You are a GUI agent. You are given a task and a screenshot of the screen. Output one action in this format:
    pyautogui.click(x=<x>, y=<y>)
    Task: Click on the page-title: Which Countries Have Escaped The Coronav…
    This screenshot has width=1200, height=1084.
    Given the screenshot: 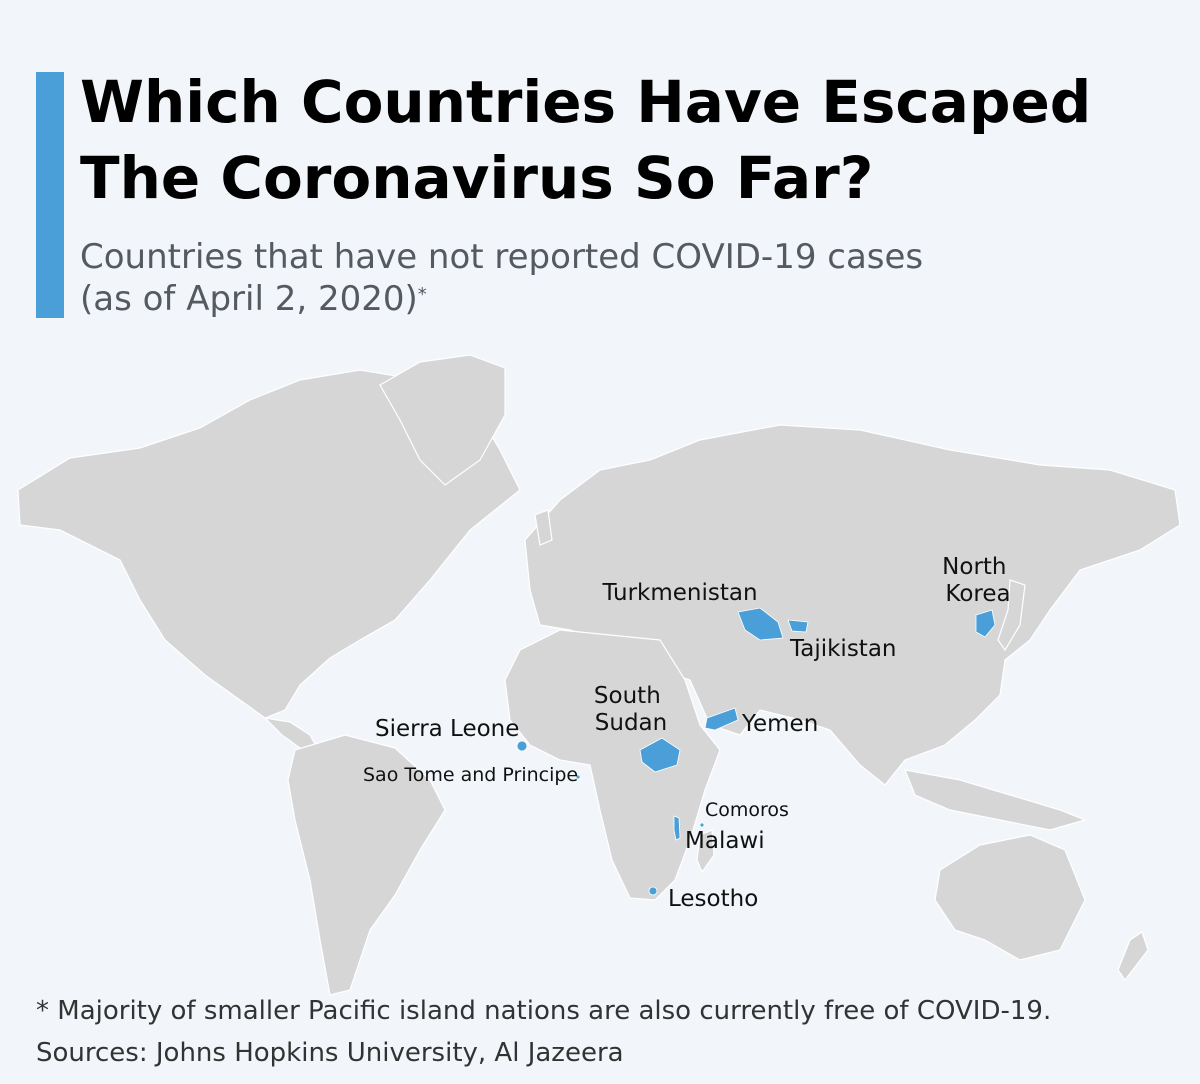 What is the action you would take?
    pyautogui.click(x=630, y=140)
    